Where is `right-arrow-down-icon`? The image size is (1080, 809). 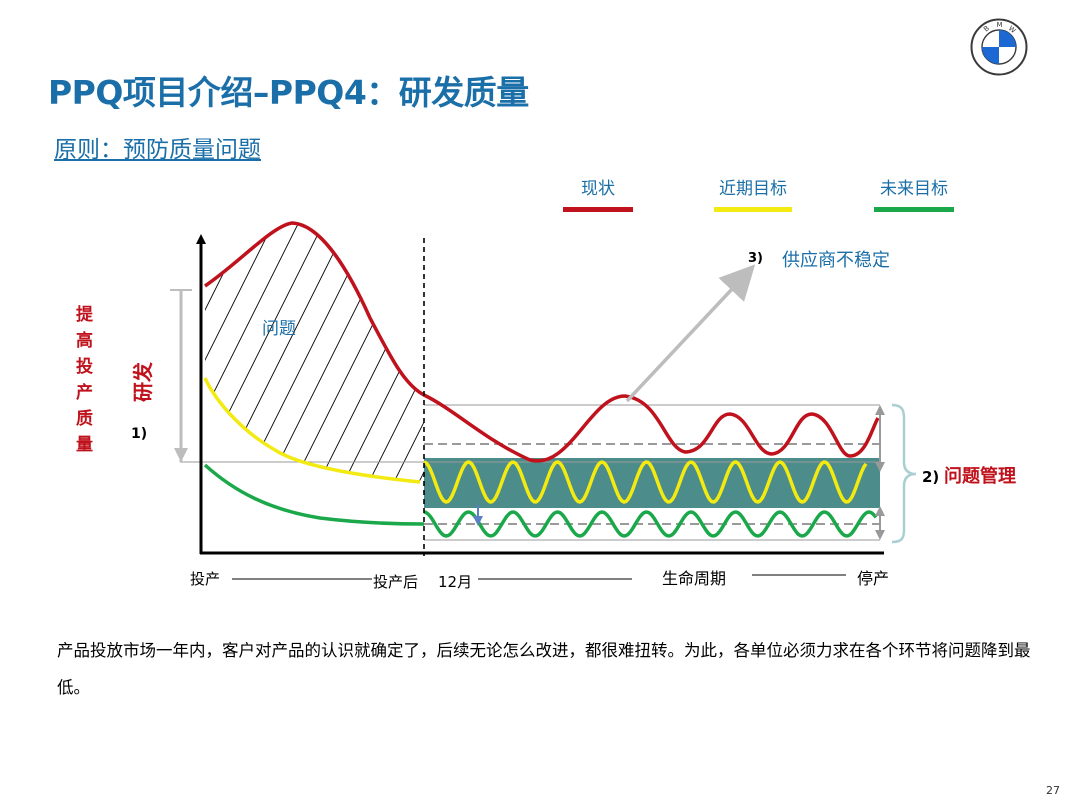
right-arrow-down-icon is located at coordinates (880, 467).